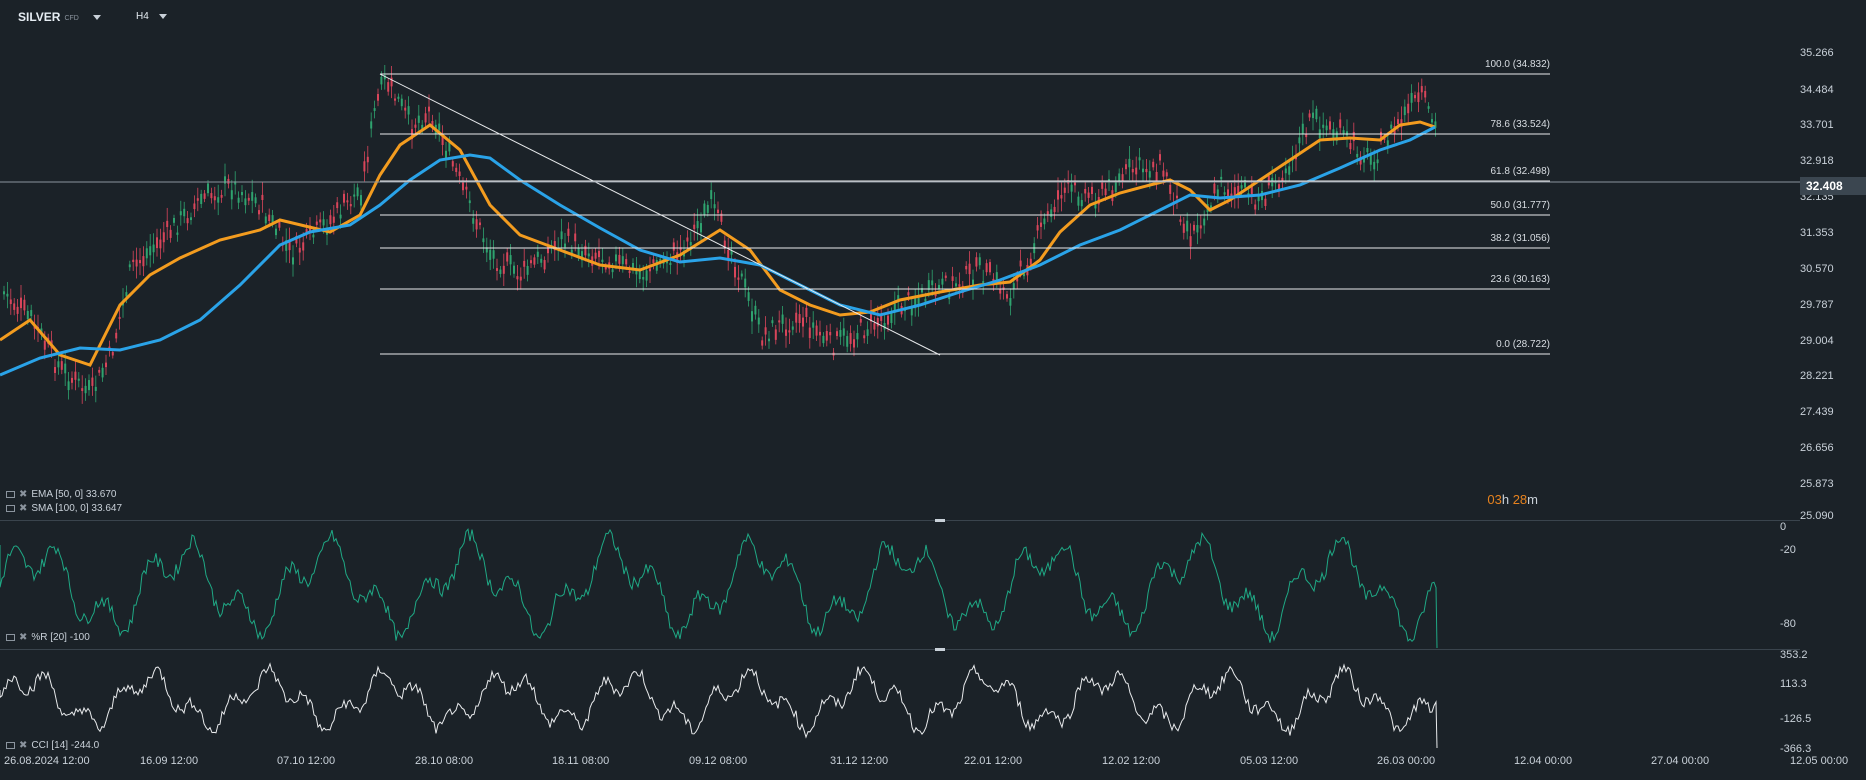 The width and height of the screenshot is (1866, 780). What do you see at coordinates (61, 494) in the screenshot?
I see `ema-legend: ✖ EMA [50, 0] 33.670` at bounding box center [61, 494].